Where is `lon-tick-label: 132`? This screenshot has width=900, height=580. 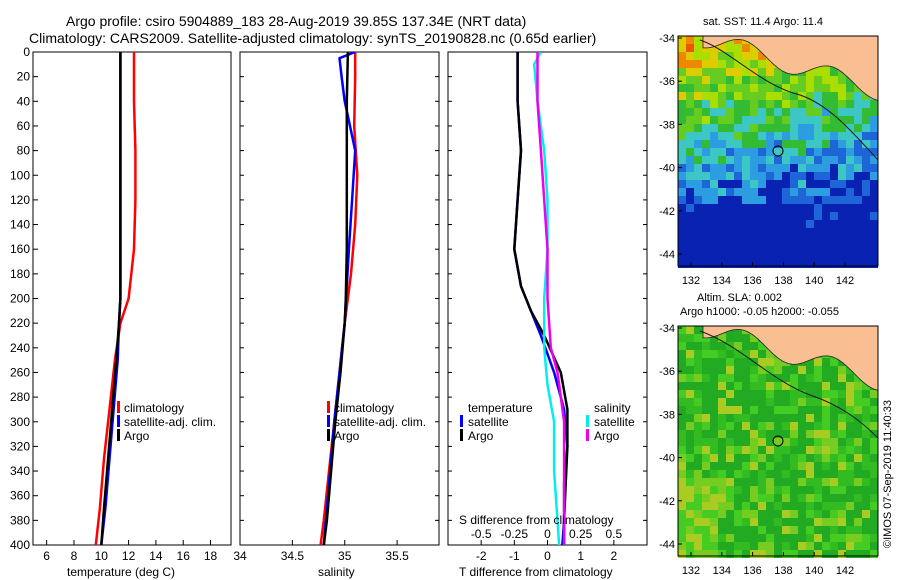
lon-tick-label: 132 is located at coordinates (691, 281).